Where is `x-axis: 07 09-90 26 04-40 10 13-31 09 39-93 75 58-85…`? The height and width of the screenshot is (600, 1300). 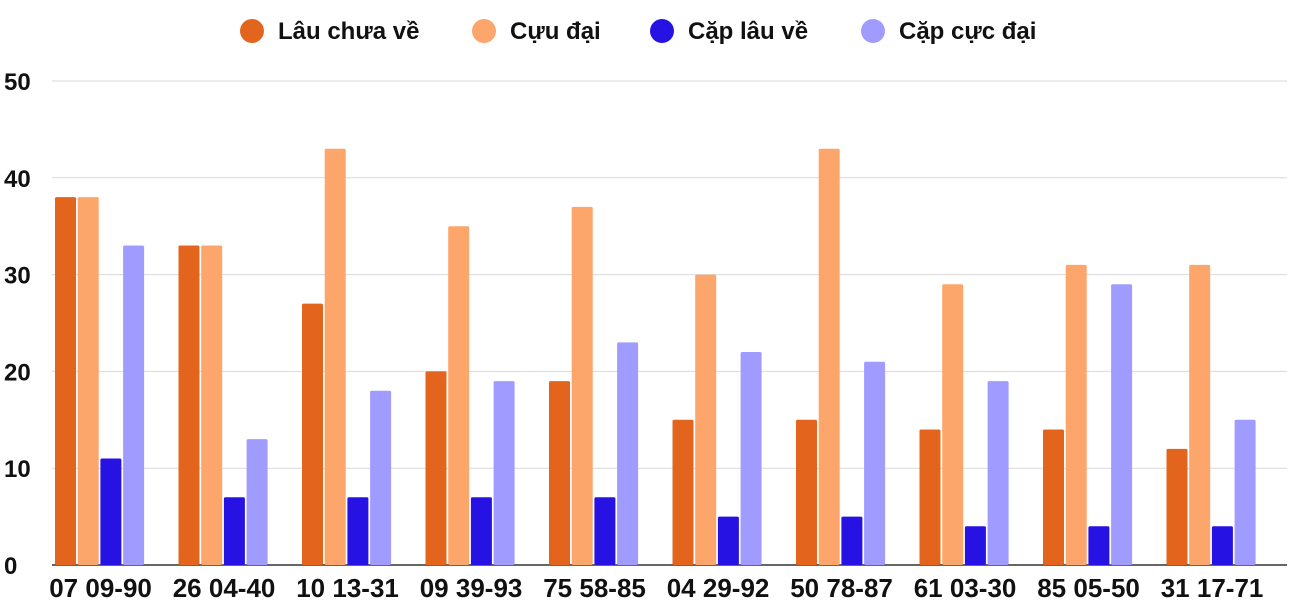
x-axis: 07 09-90 26 04-40 10 13-31 09 39-93 75 58-85… is located at coordinates (656, 586).